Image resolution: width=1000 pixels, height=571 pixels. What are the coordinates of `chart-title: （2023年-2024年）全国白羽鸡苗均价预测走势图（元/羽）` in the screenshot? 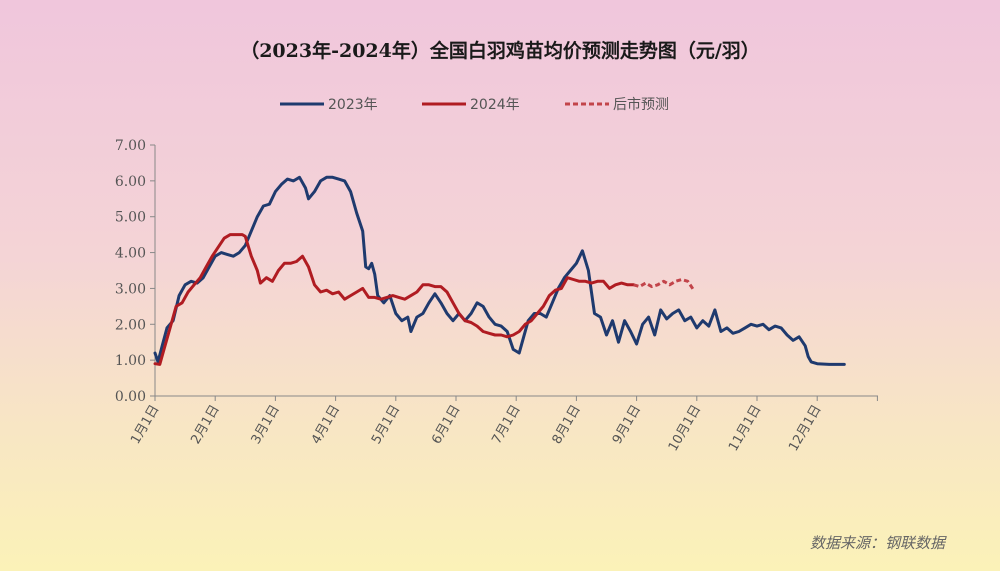 It's located at (500, 50).